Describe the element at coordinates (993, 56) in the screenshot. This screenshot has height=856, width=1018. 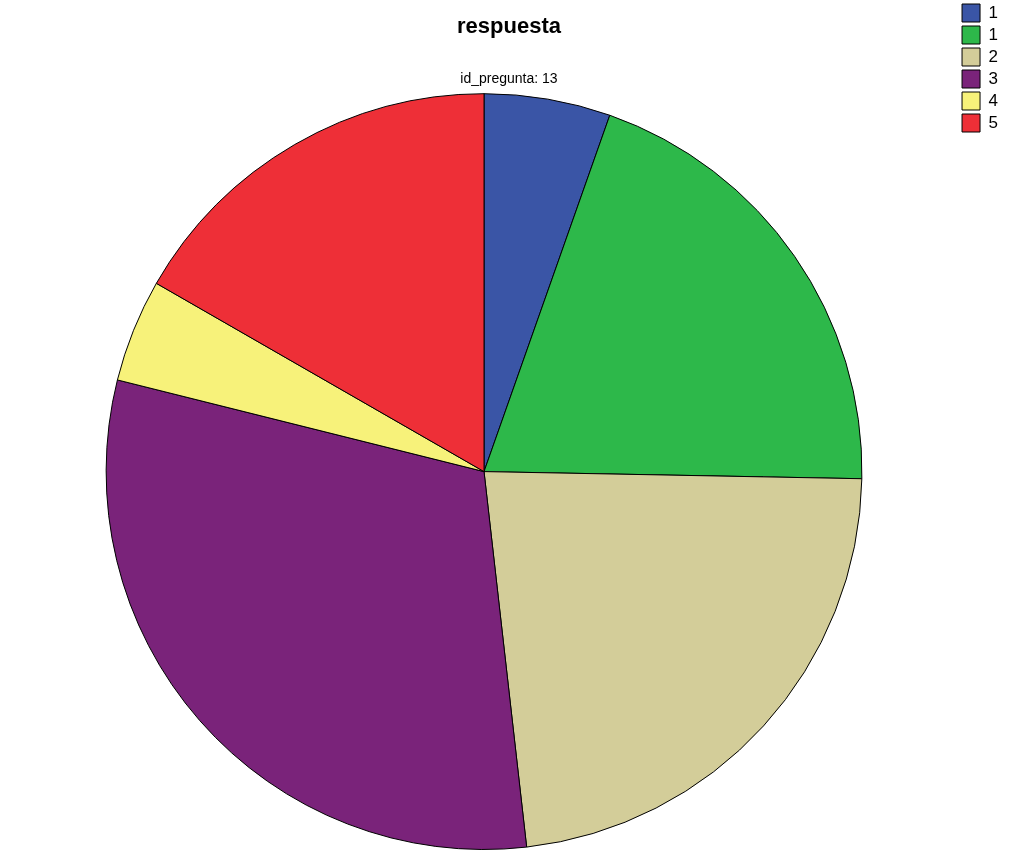
I see `legend-label: 2` at that location.